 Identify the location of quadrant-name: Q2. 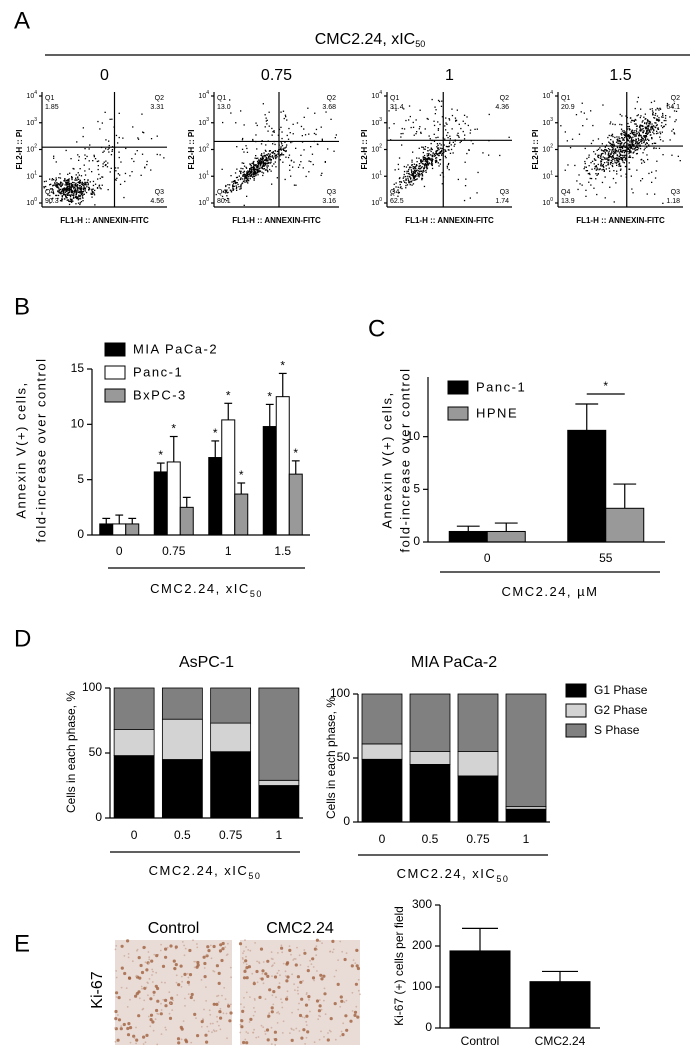
(675, 98).